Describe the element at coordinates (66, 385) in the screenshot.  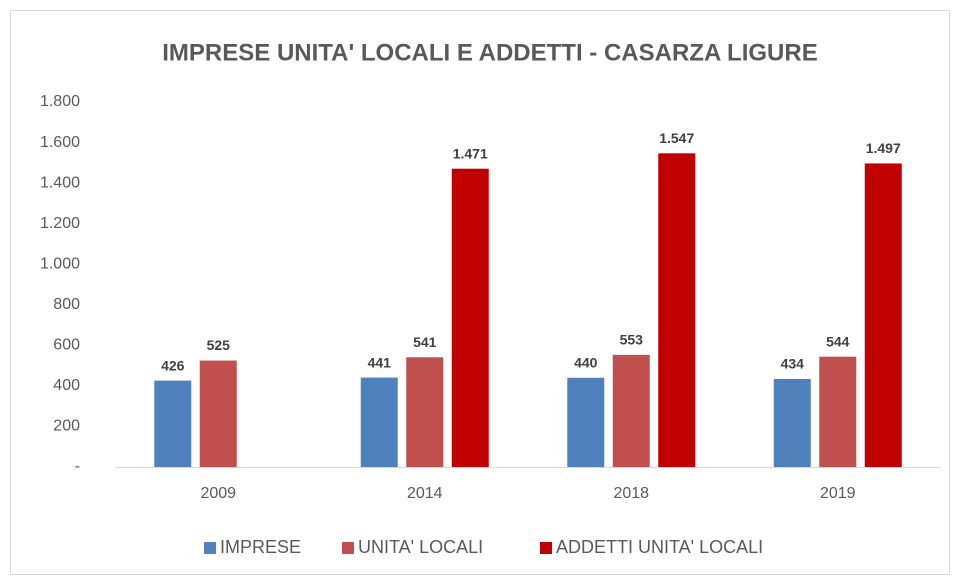
I see `y-tick-label: 400` at that location.